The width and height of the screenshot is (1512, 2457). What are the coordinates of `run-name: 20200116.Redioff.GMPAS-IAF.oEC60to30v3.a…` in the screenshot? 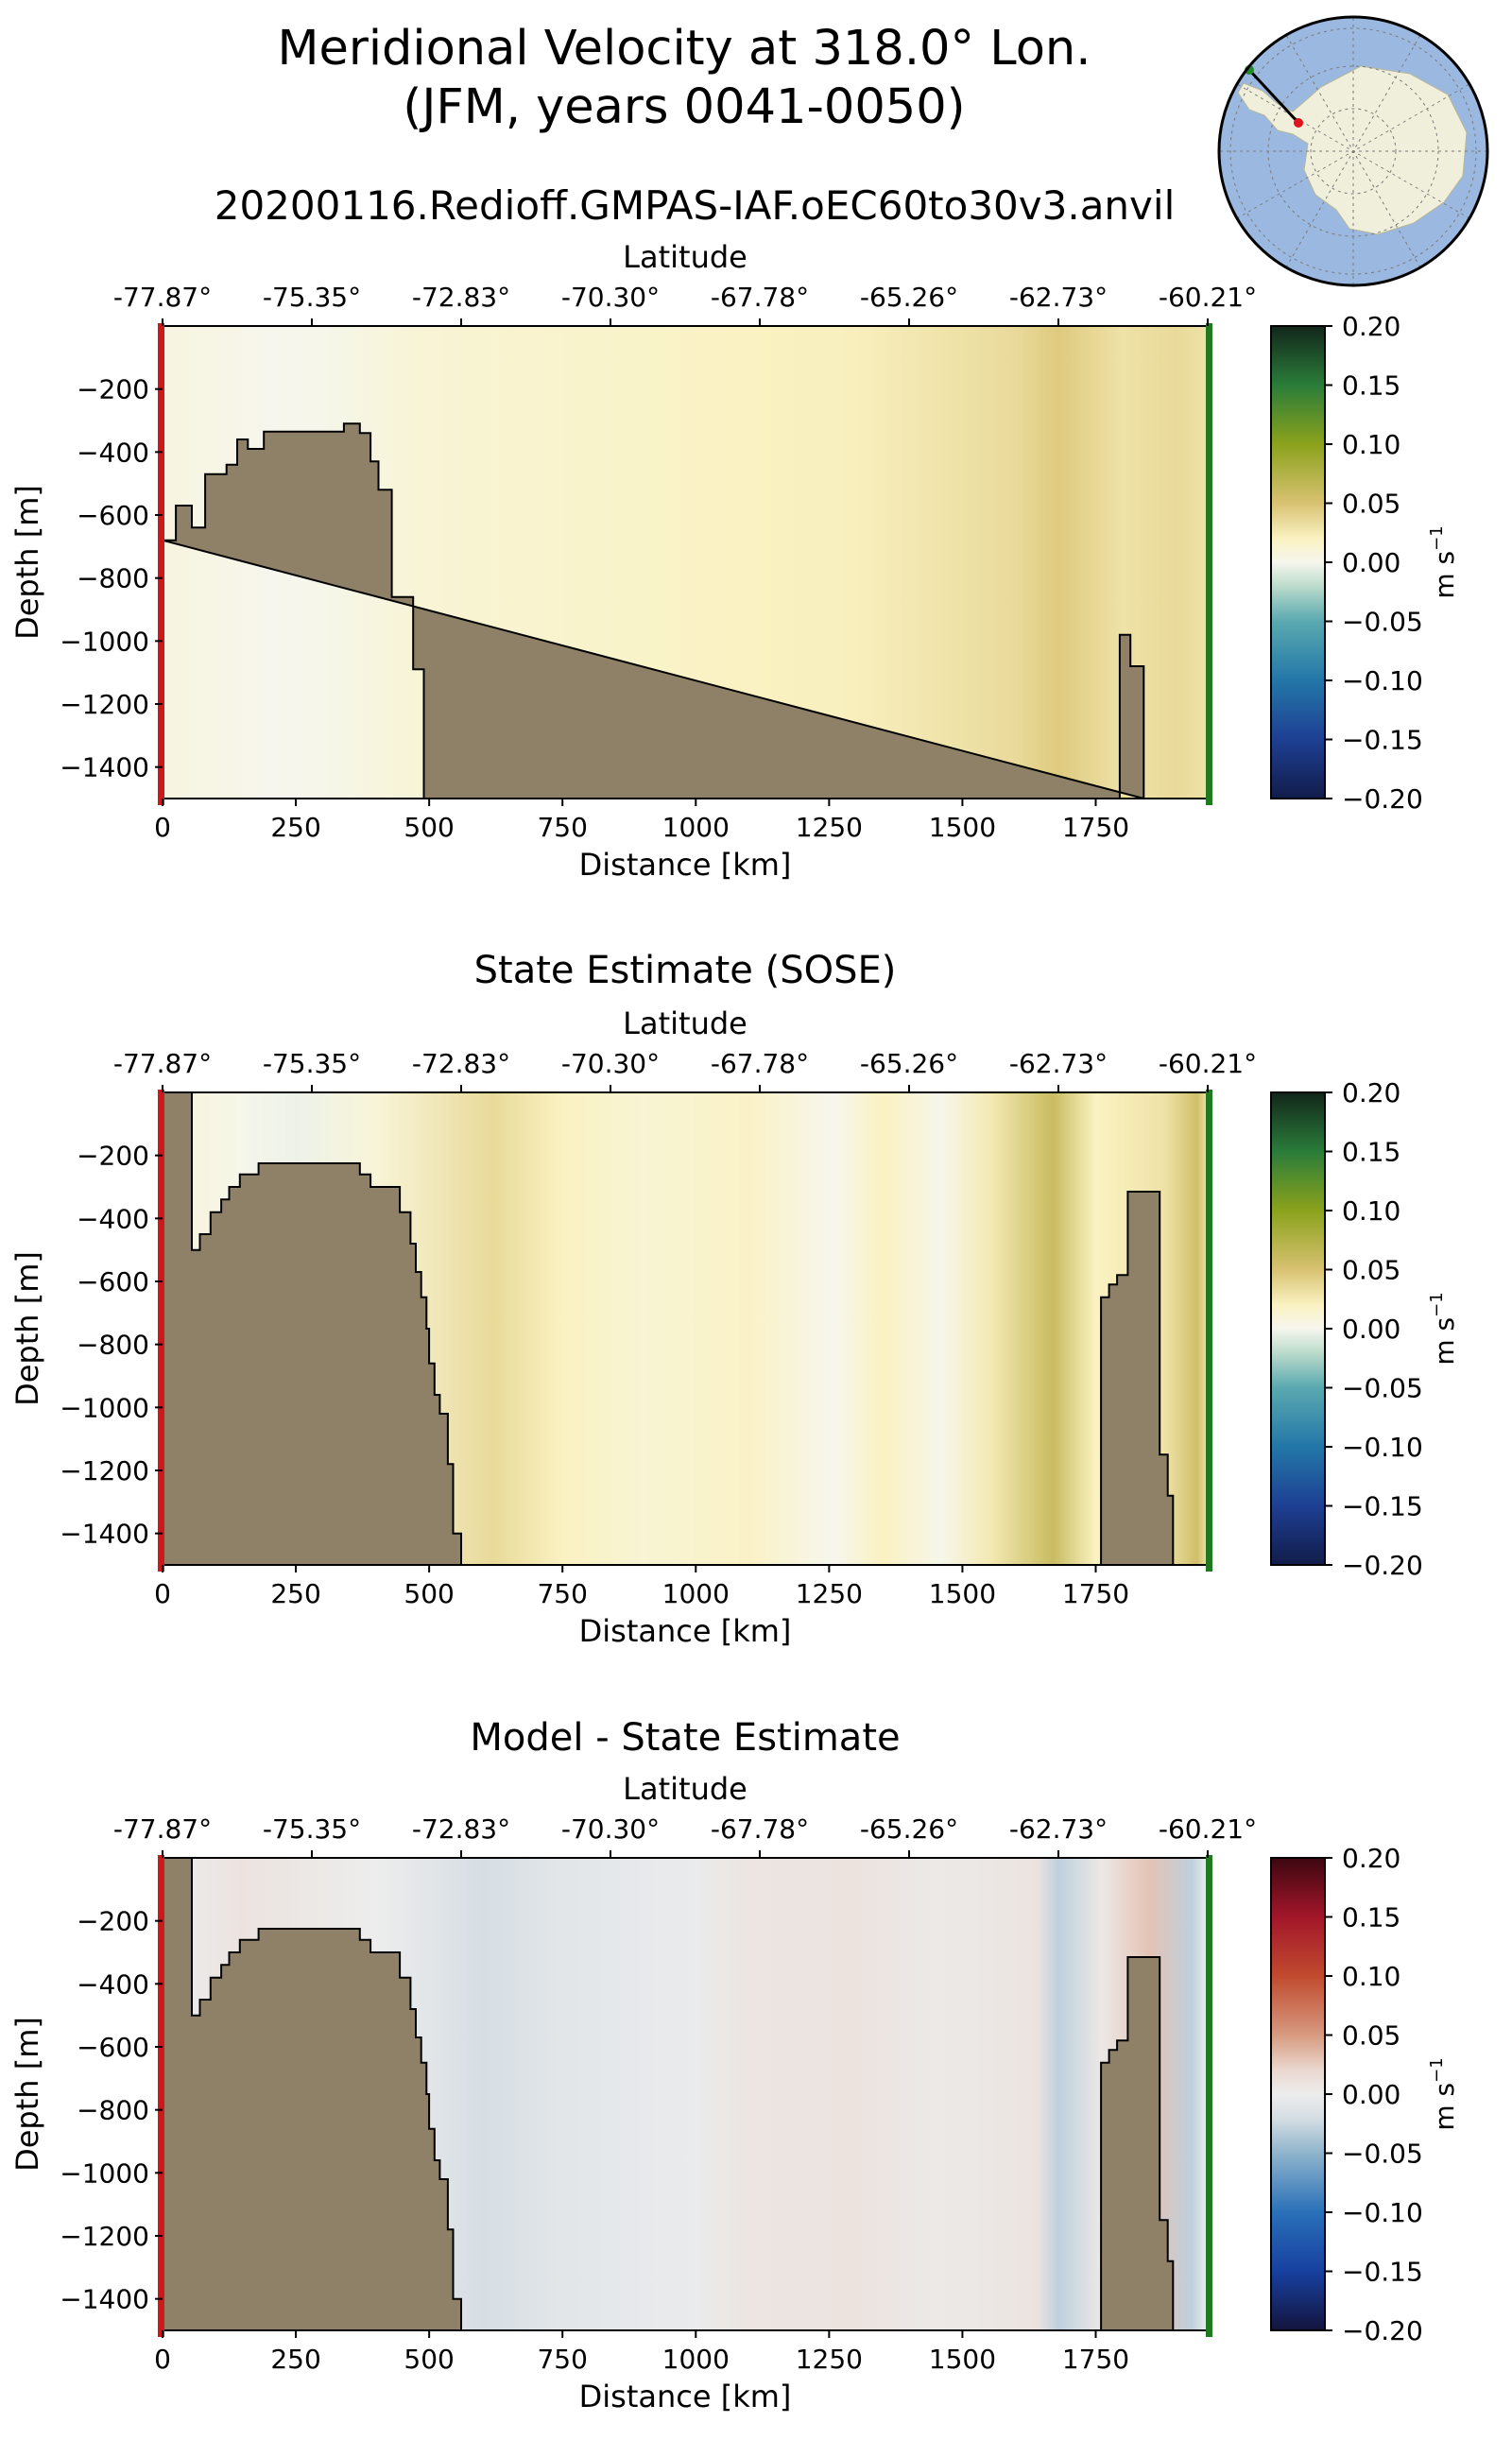 It's located at (695, 205).